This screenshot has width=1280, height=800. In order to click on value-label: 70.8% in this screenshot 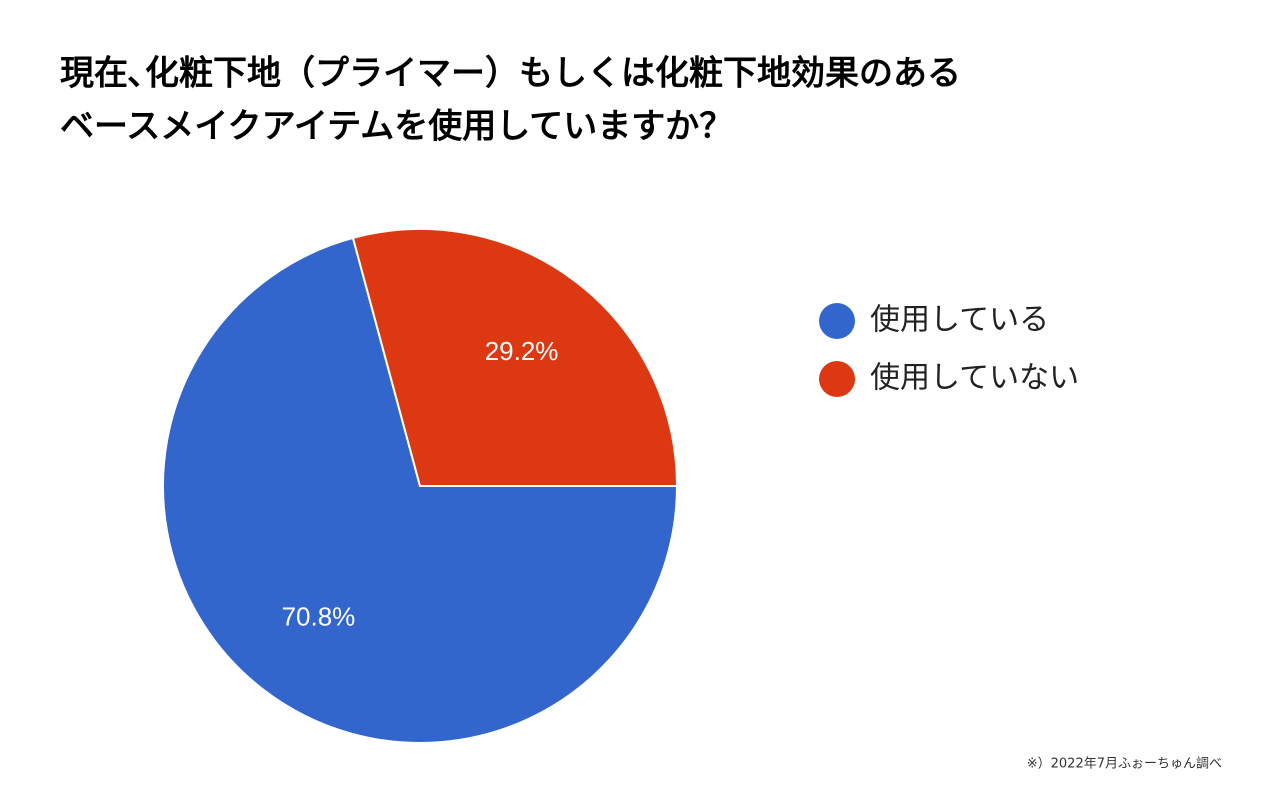, I will do `click(319, 617)`.